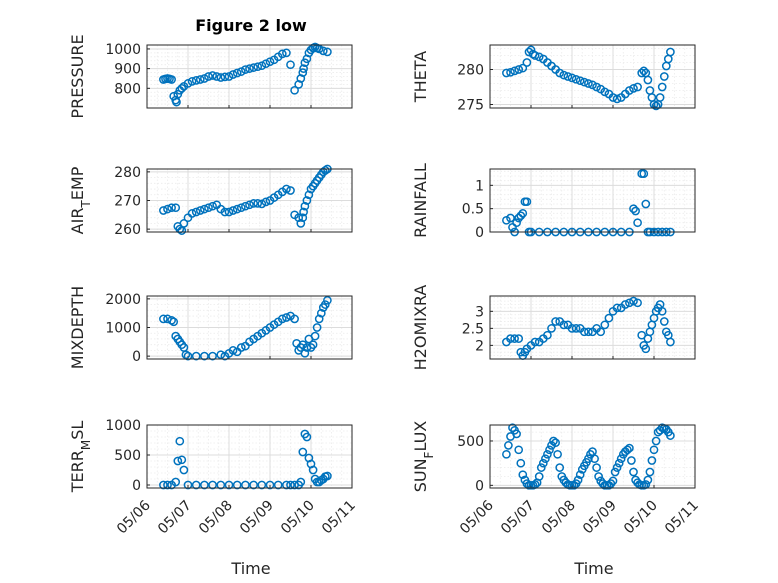 The height and width of the screenshot is (583, 778). Describe the element at coordinates (553, 79) in the screenshot. I see `subplot-theta: 275 280 THETA` at that location.